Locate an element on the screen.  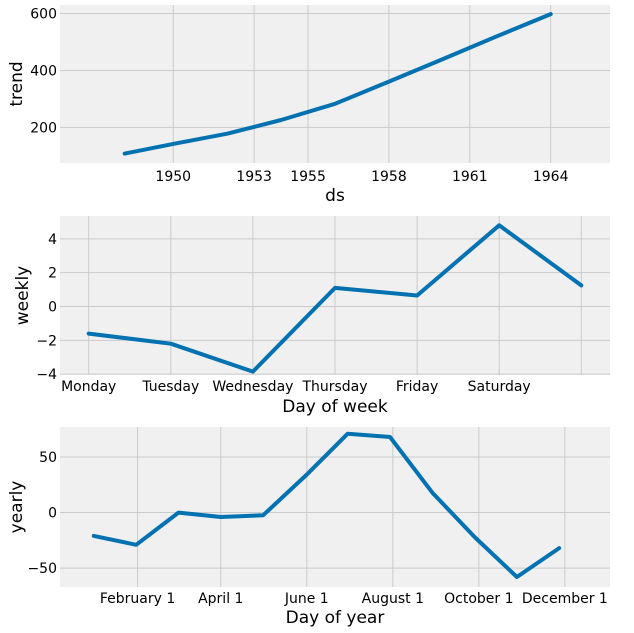
x-tick-label: 1950 is located at coordinates (173, 177).